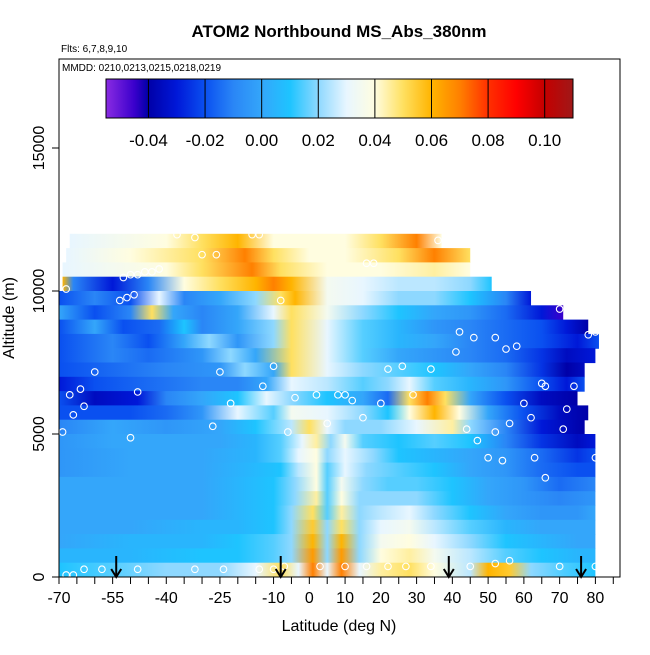 The image size is (650, 655). I want to click on x-tick-label: 70, so click(560, 598).